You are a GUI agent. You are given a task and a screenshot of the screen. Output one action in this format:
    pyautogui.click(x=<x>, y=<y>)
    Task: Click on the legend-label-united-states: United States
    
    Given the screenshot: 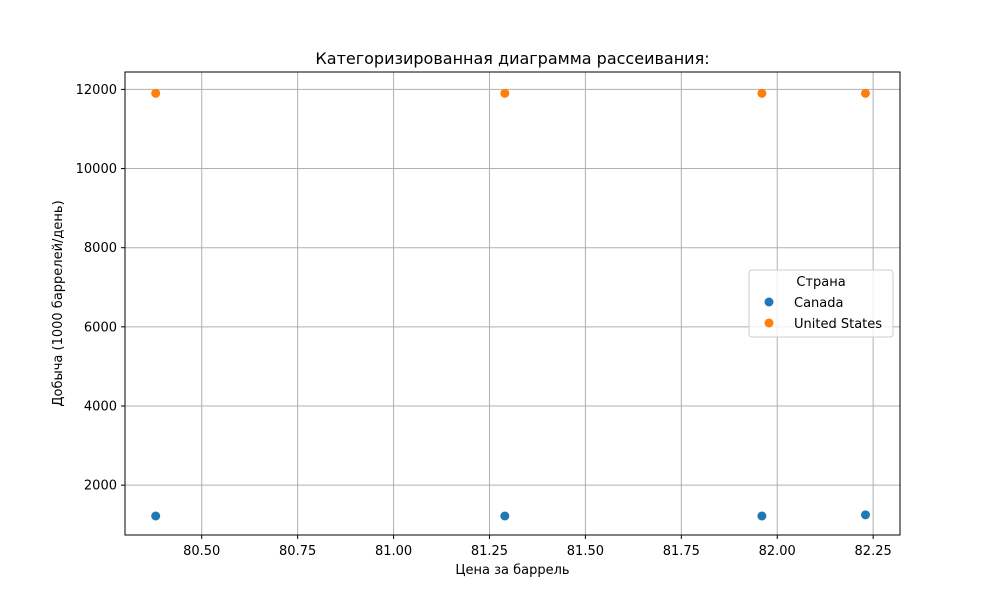 What is the action you would take?
    pyautogui.click(x=838, y=324)
    